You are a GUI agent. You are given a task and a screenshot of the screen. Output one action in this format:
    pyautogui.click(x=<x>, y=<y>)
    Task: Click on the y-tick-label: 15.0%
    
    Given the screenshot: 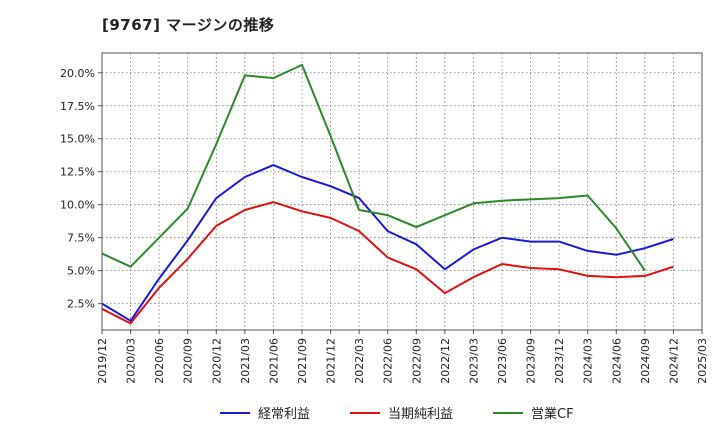 What is the action you would take?
    pyautogui.click(x=77, y=139)
    